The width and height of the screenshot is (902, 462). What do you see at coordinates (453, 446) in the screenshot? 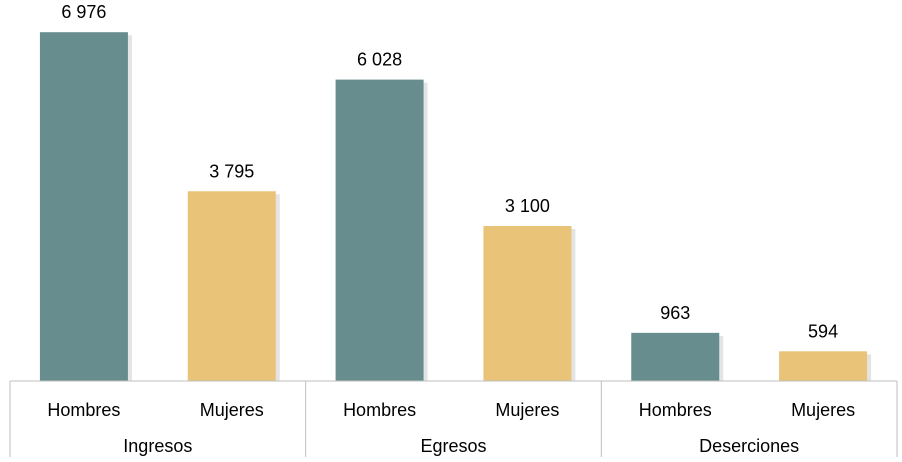
I see `group-label: Egresos` at bounding box center [453, 446].